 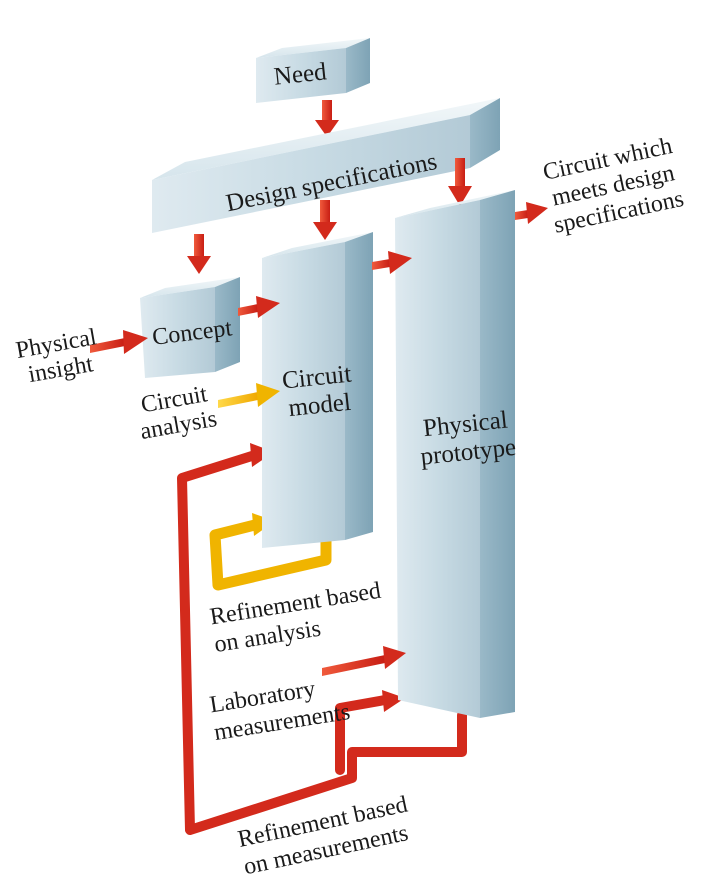 I want to click on arrow-circuit-analysis, so click(x=249, y=395).